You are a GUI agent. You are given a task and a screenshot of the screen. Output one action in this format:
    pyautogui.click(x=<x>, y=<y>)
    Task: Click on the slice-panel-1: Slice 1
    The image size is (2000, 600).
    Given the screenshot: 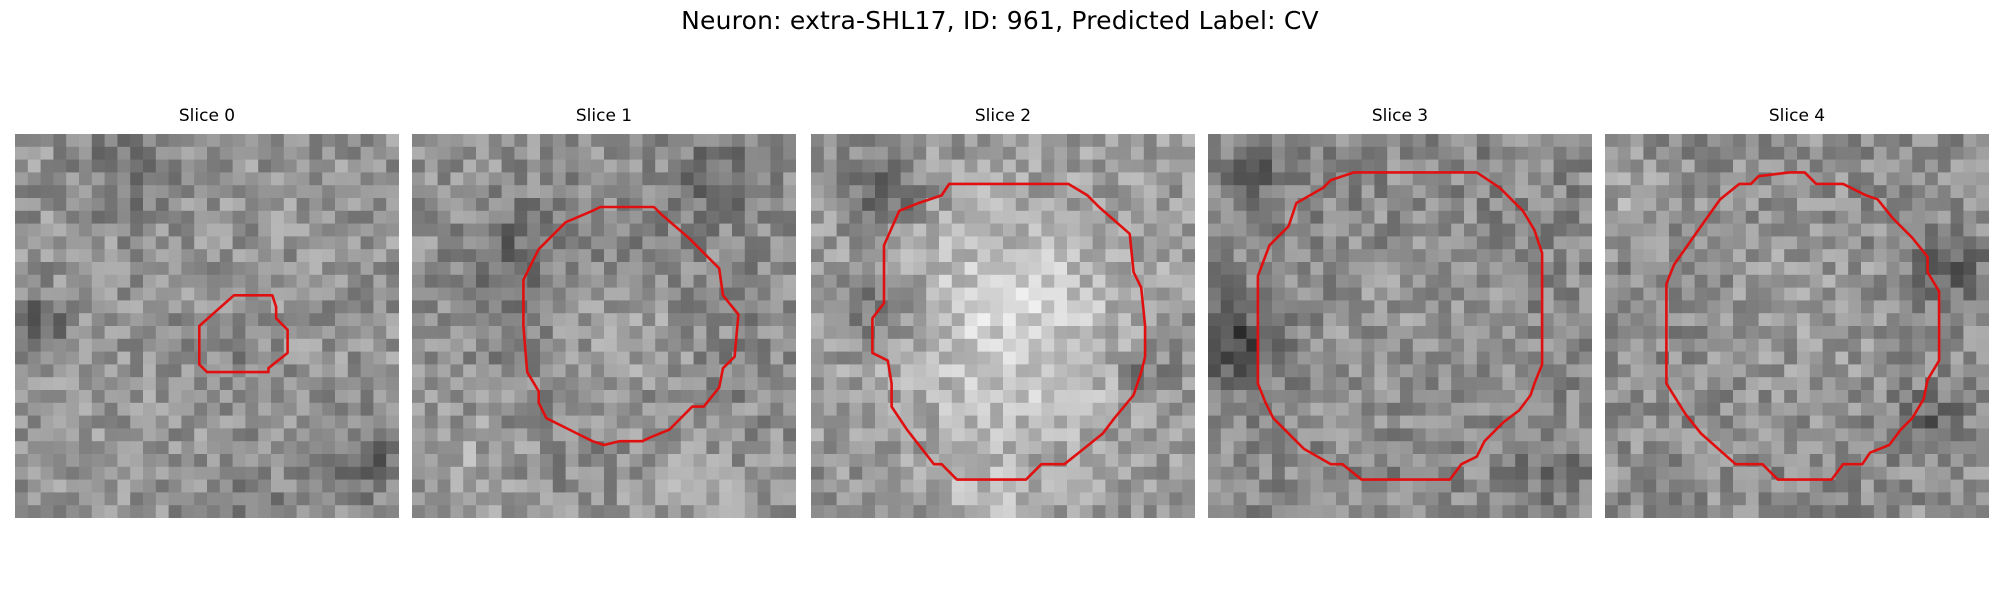 What is the action you would take?
    pyautogui.click(x=604, y=312)
    